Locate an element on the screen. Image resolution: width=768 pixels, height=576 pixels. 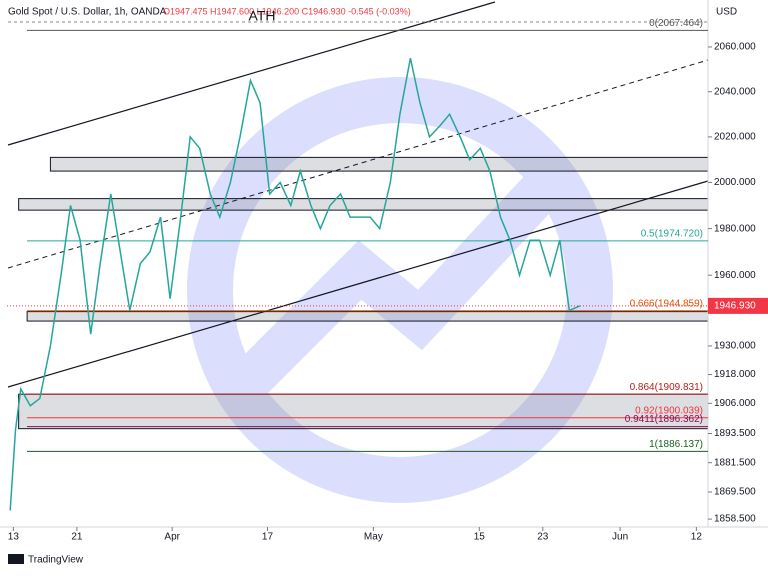
fib-label: 0.9411(1896.362) is located at coordinates (664, 419).